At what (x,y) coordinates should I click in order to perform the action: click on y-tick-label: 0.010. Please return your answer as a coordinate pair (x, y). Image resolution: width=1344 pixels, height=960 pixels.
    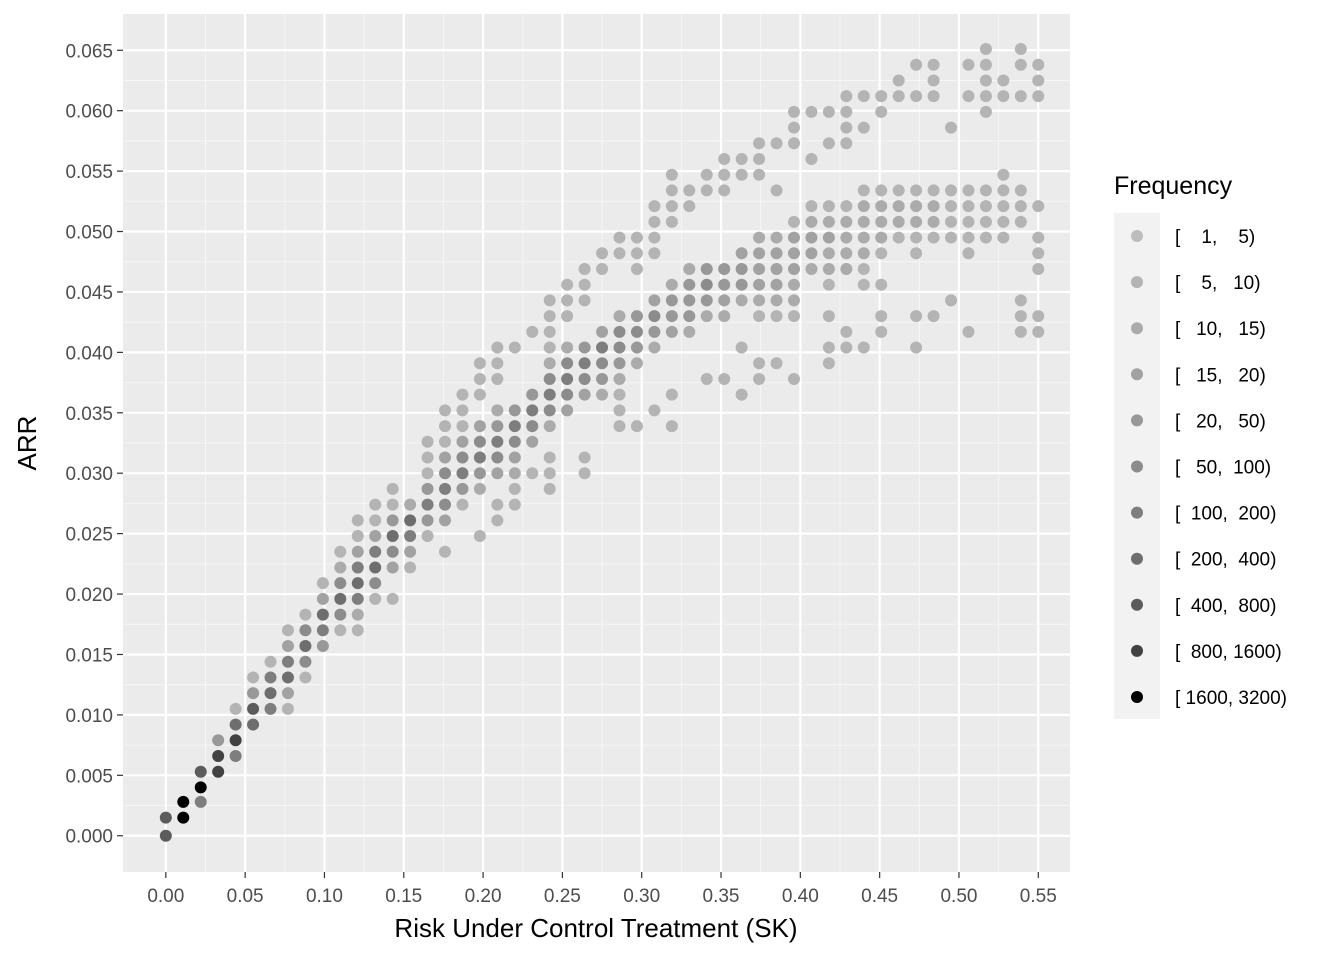
    Looking at the image, I should click on (89, 716).